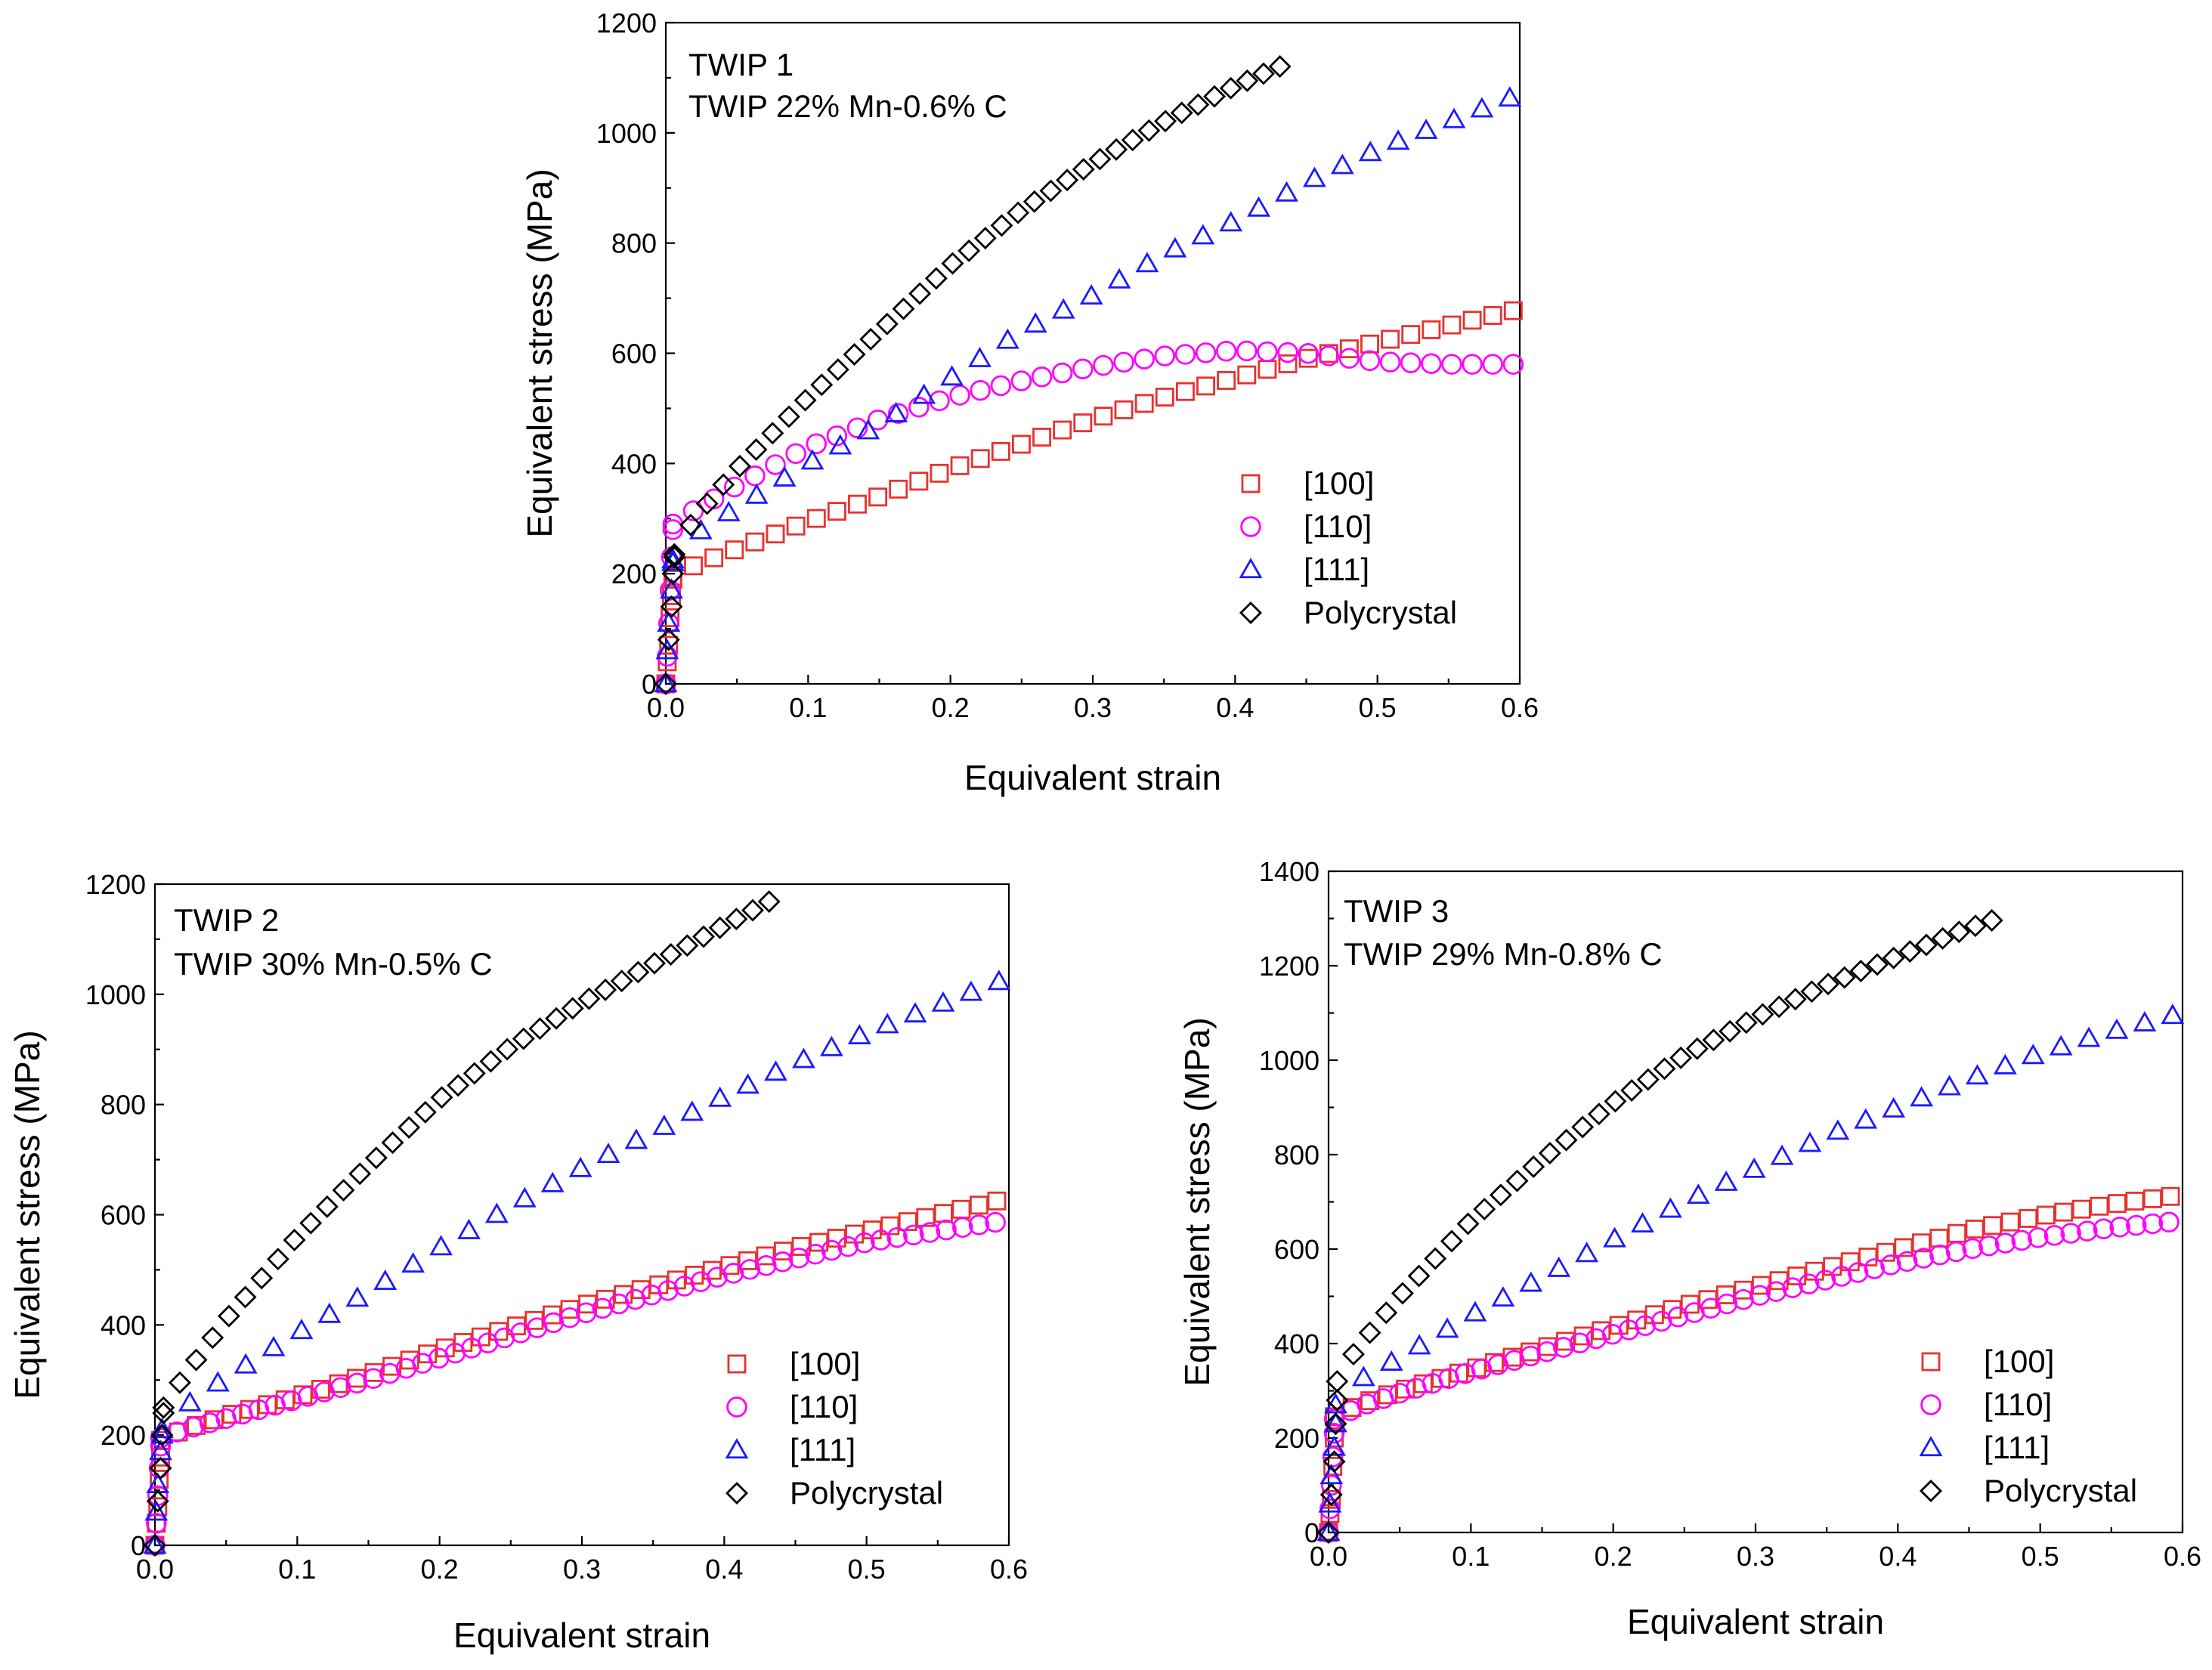  What do you see at coordinates (626, 133) in the screenshot?
I see `y-tick-label: 1000` at bounding box center [626, 133].